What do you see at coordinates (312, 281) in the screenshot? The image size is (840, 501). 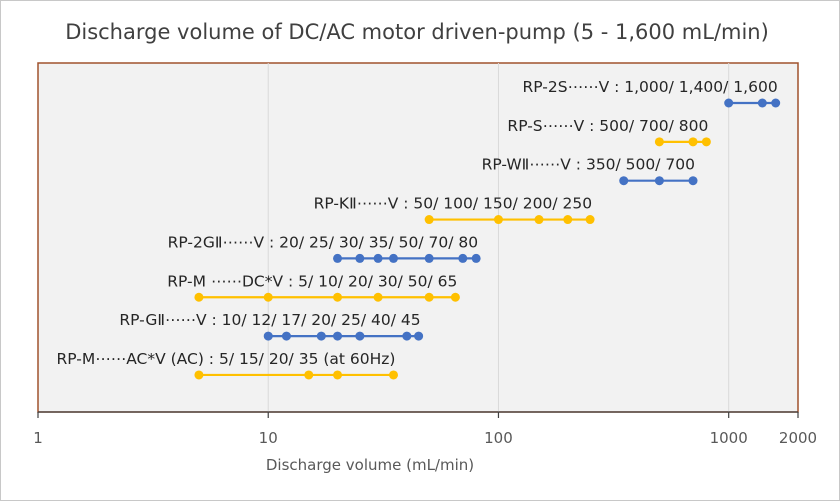 I see `series-label: RP-M ⋯⋯DC*V : 5/ 10/ 20/ 30/ 50/ 65` at bounding box center [312, 281].